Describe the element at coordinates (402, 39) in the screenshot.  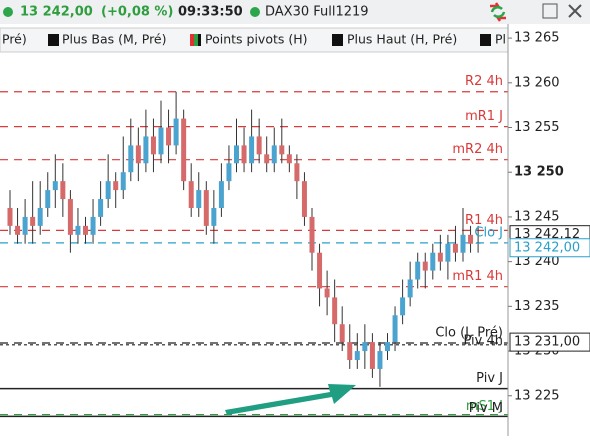
I see `tab: Plus Haut (H, Pré)` at that location.